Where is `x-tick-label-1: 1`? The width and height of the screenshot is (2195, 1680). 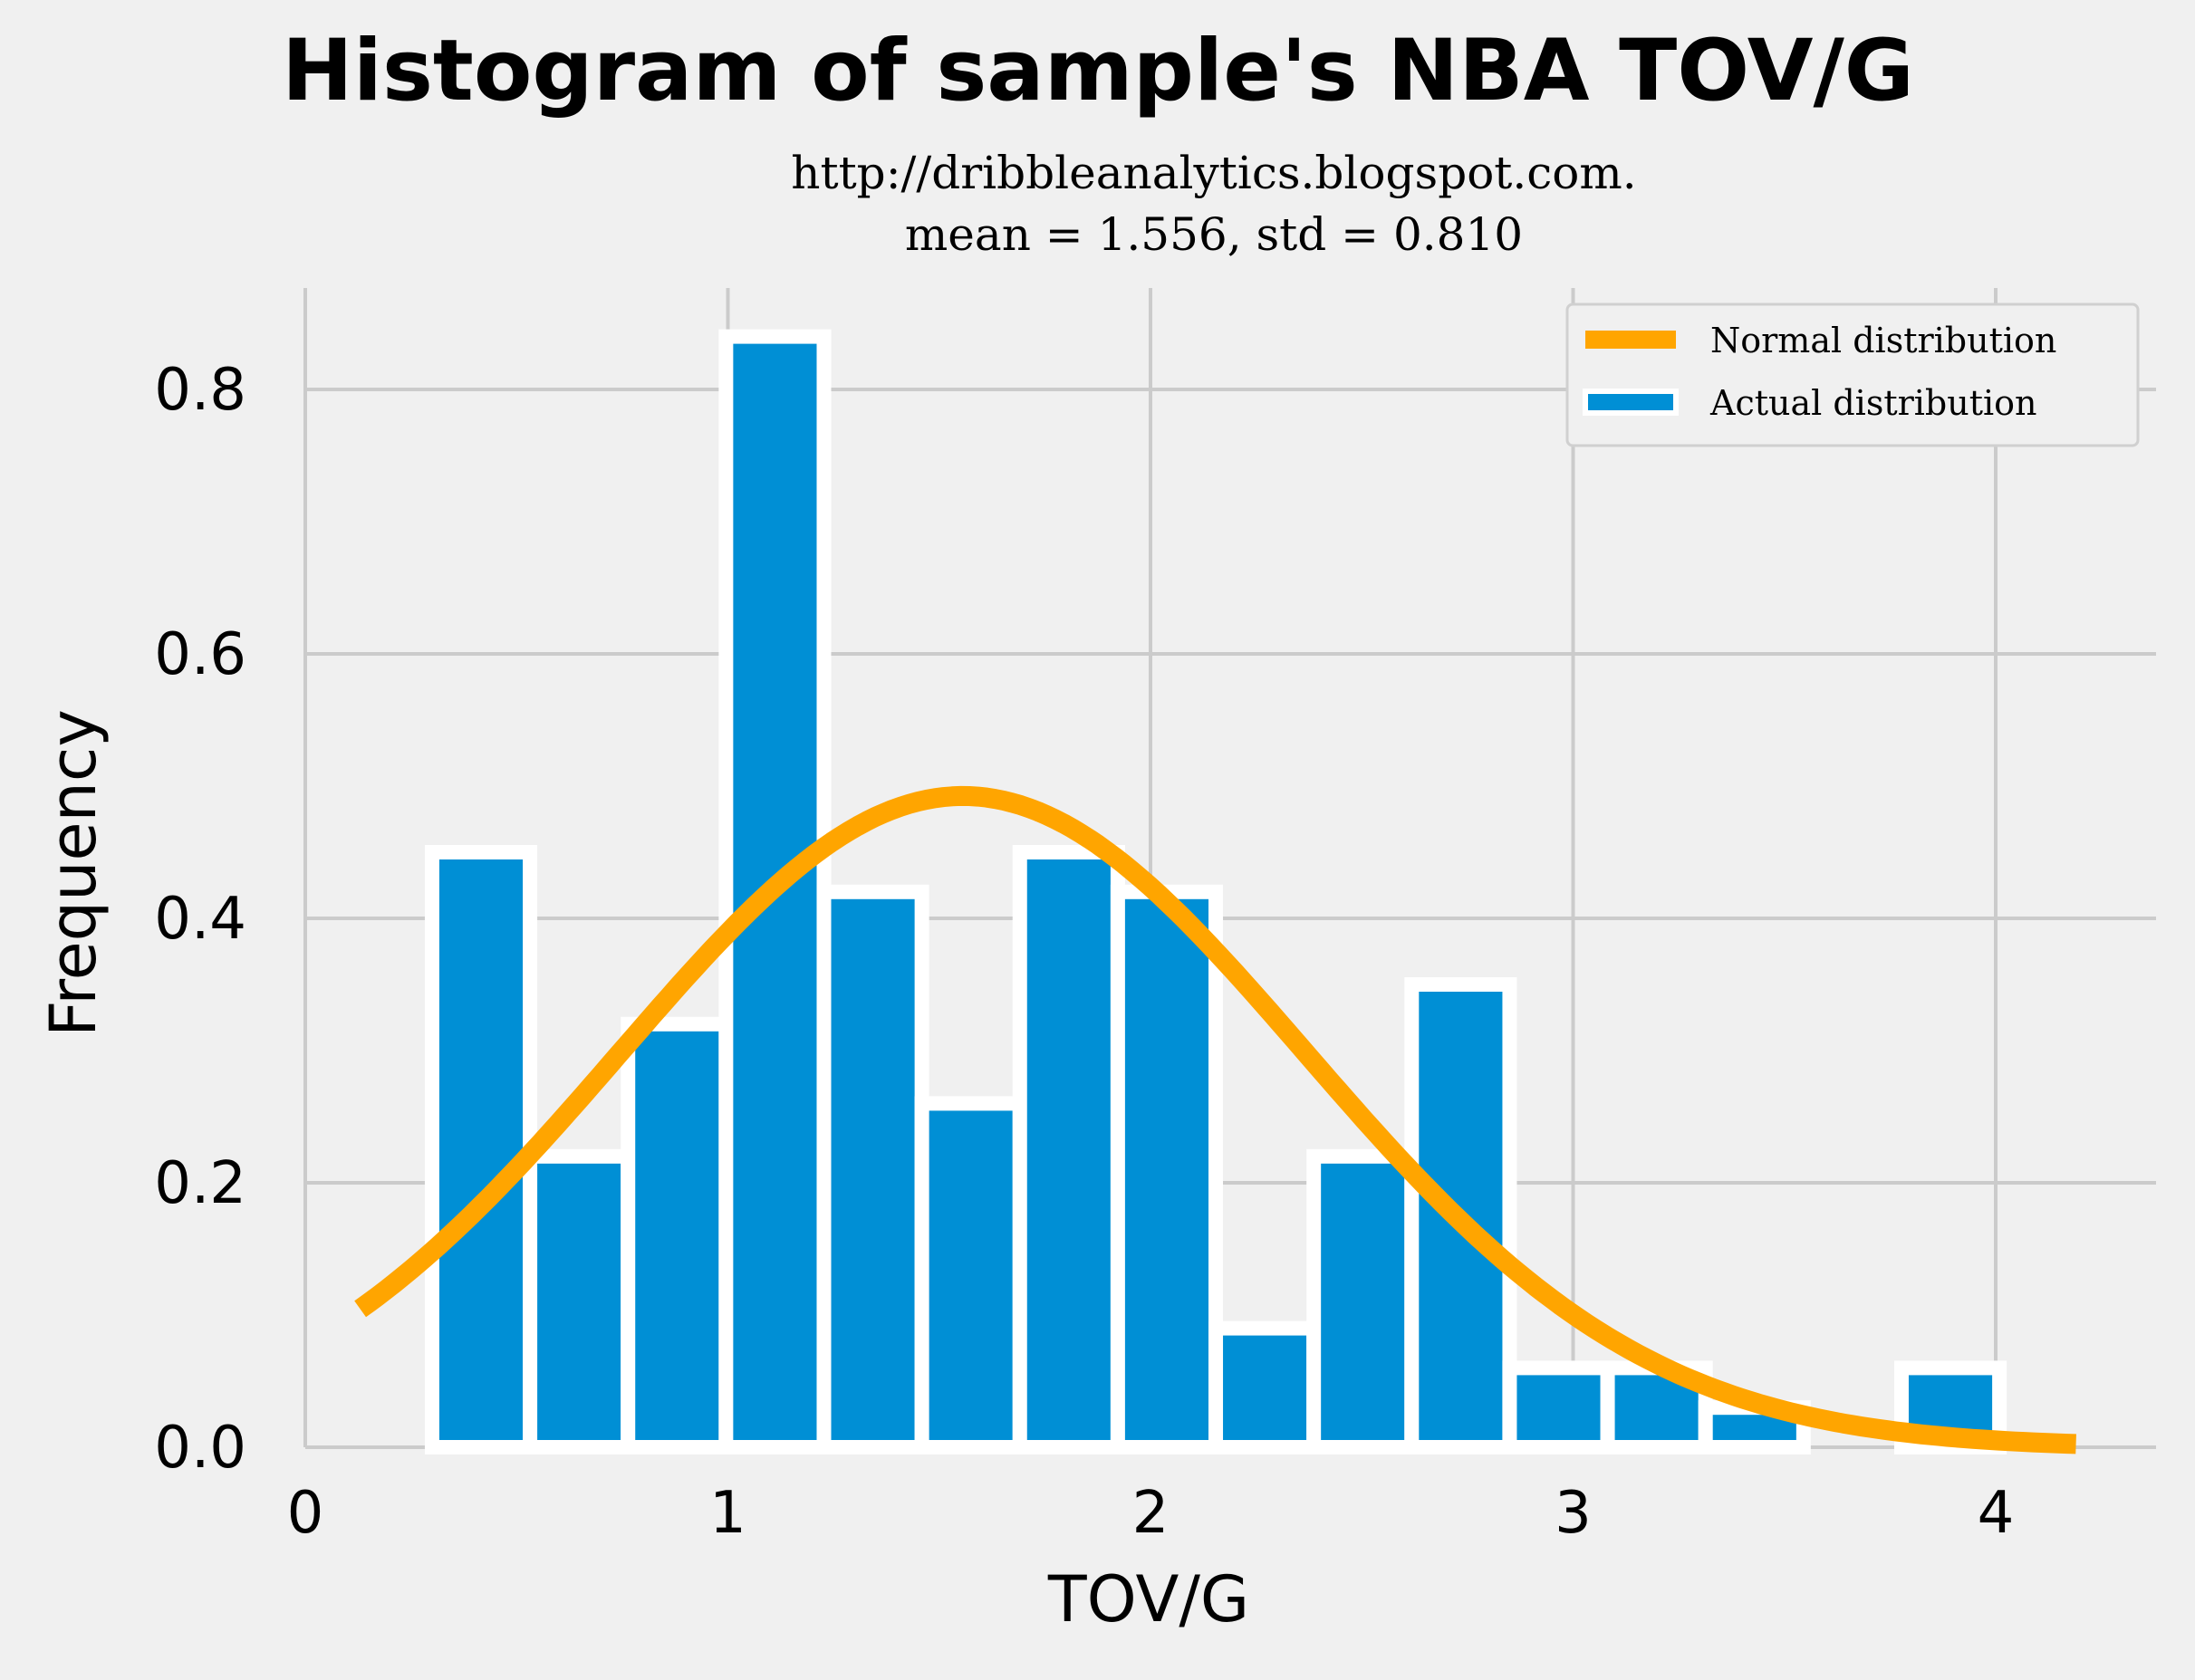
x-tick-label-1: 1 is located at coordinates (728, 1513).